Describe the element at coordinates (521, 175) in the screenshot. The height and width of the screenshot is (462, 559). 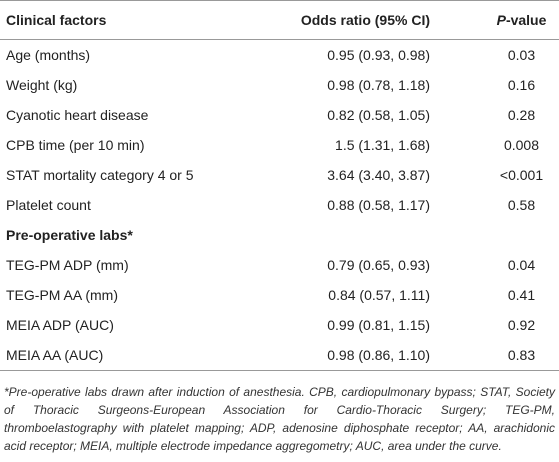
I see `table-cell: <0.001` at that location.